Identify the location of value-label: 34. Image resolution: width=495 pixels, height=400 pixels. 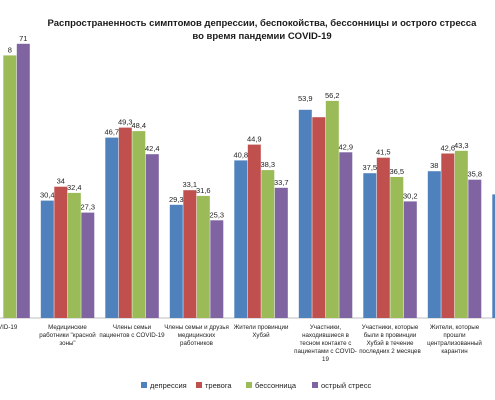
(61, 181).